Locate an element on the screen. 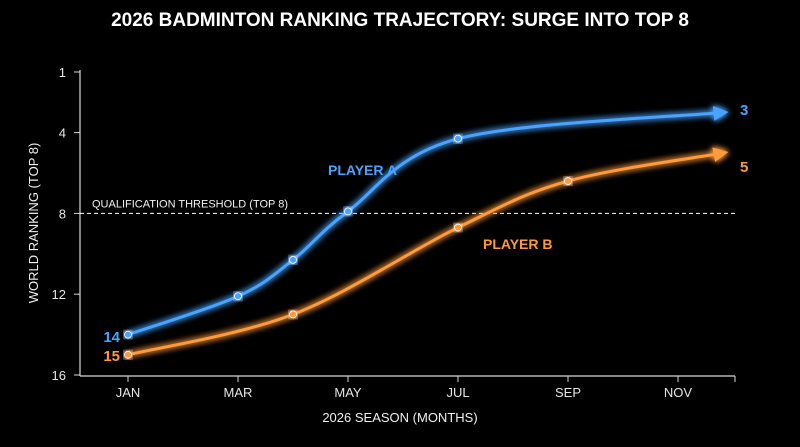 The height and width of the screenshot is (447, 800). x-tick-label: SEP is located at coordinates (568, 392).